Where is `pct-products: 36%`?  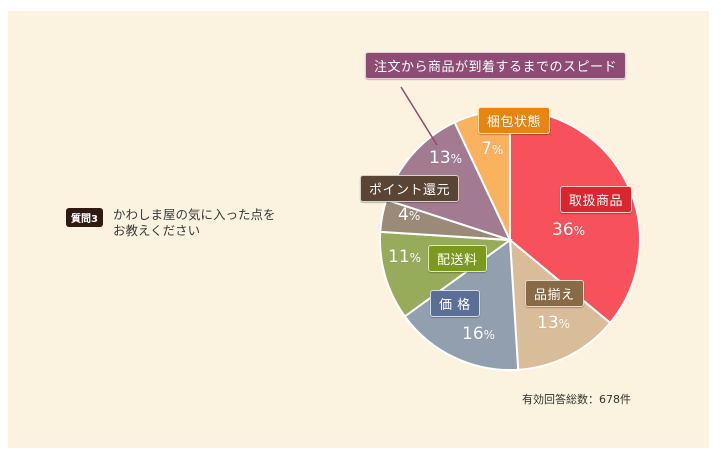 pct-products: 36% is located at coordinates (569, 230).